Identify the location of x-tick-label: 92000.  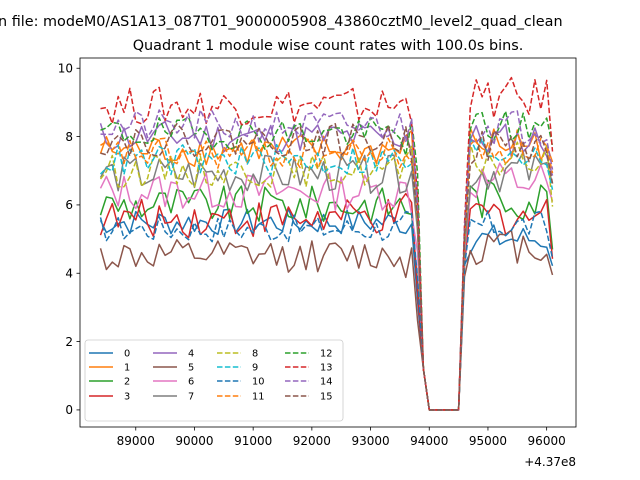
(312, 441).